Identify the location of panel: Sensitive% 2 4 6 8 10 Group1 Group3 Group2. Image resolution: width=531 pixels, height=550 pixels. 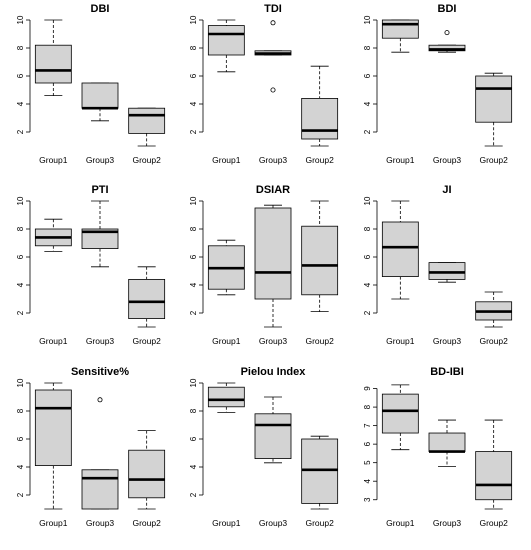
(91, 447).